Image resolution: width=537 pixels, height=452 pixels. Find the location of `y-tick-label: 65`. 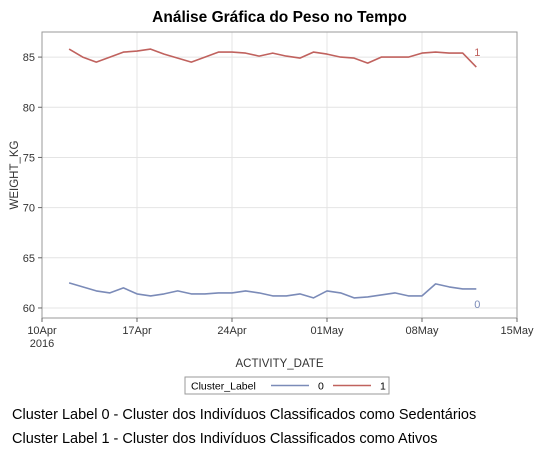

y-tick-label: 65 is located at coordinates (29, 259).